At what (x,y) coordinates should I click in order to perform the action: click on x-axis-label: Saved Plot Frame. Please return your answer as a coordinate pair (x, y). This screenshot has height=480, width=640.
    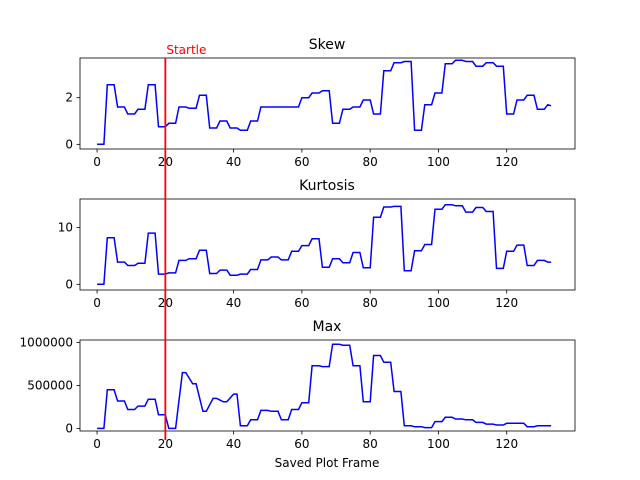
    Looking at the image, I should click on (327, 463).